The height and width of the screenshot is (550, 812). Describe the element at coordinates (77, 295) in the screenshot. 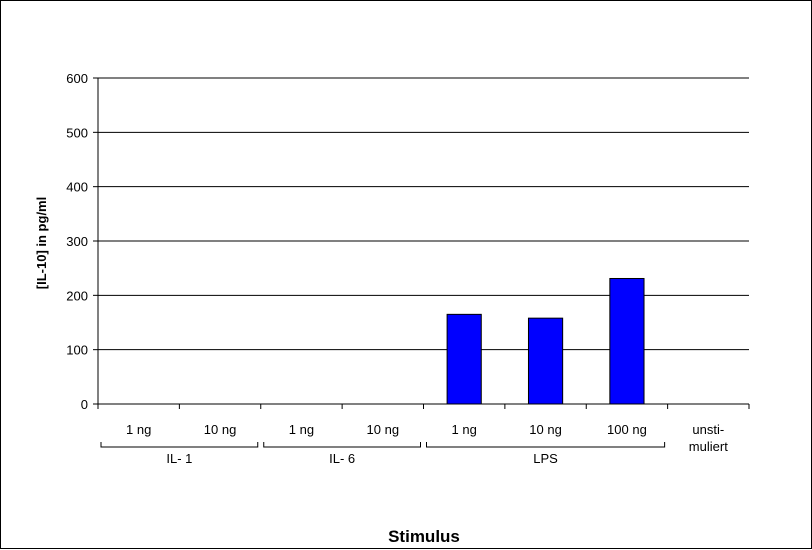

I see `y-tick-label: 200` at that location.